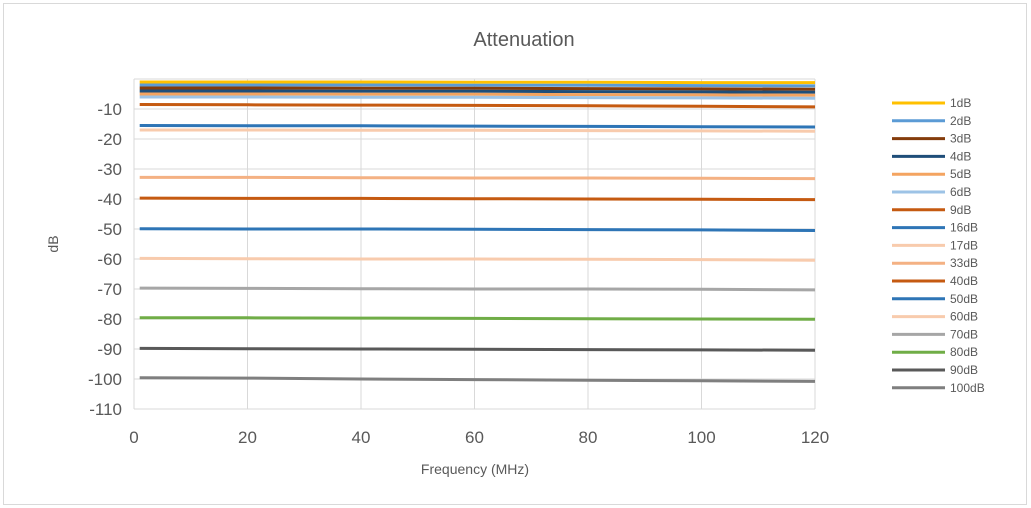  What do you see at coordinates (964, 317) in the screenshot?
I see `legend-label-60dB: 60dB` at bounding box center [964, 317].